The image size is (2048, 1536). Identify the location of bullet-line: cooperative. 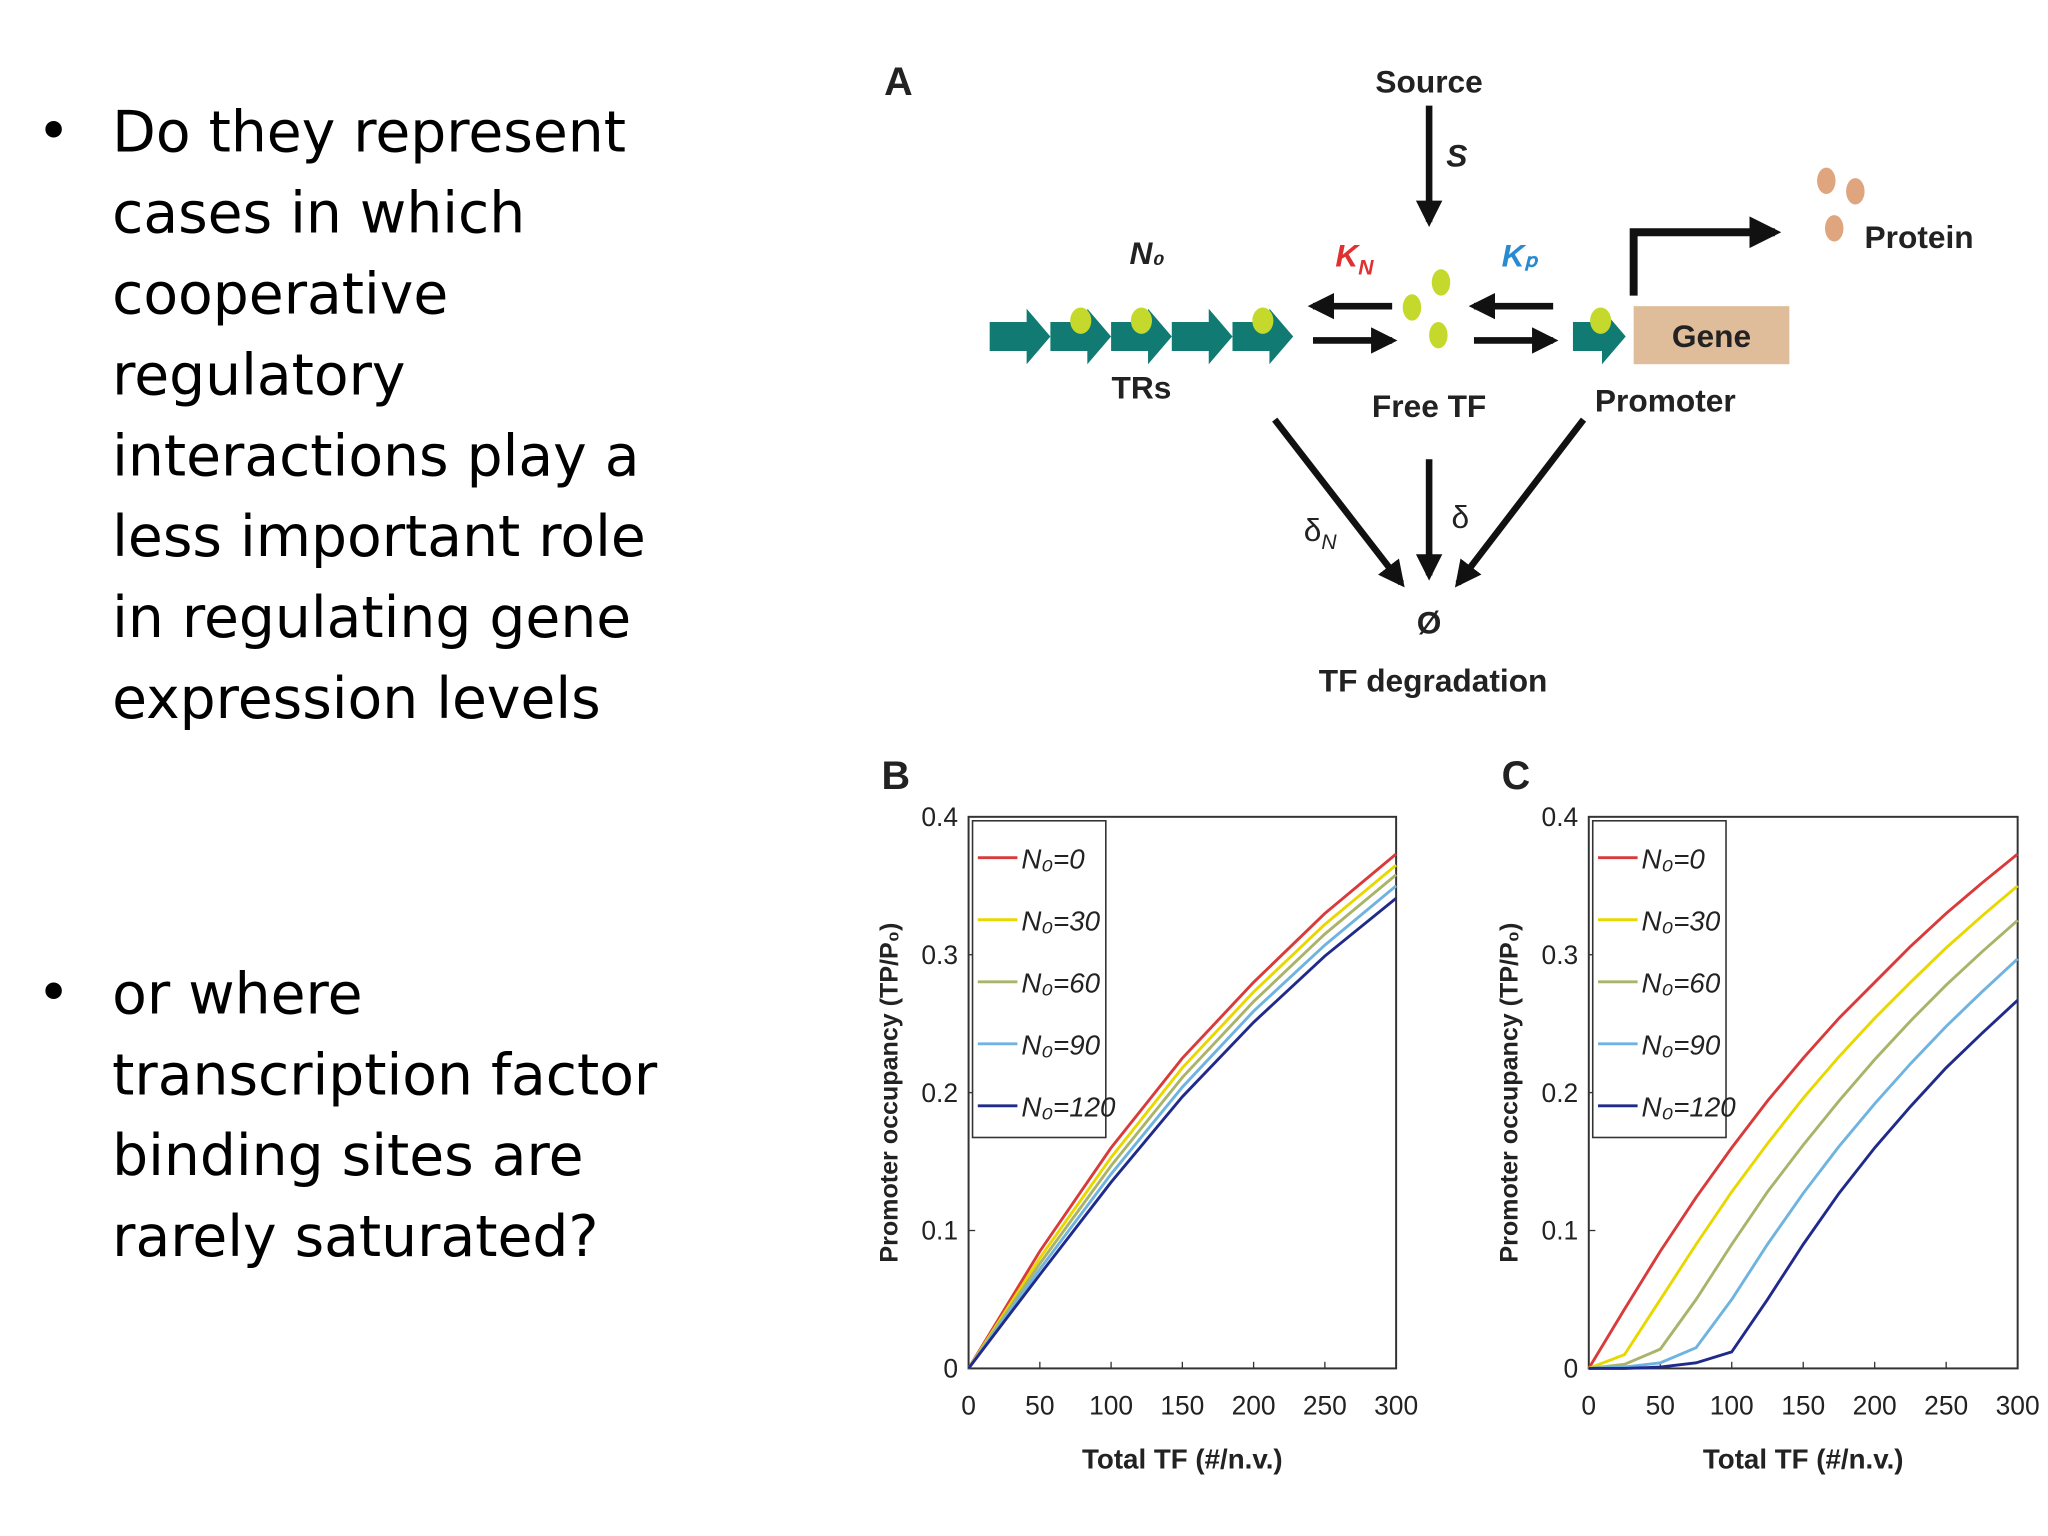
(280, 295).